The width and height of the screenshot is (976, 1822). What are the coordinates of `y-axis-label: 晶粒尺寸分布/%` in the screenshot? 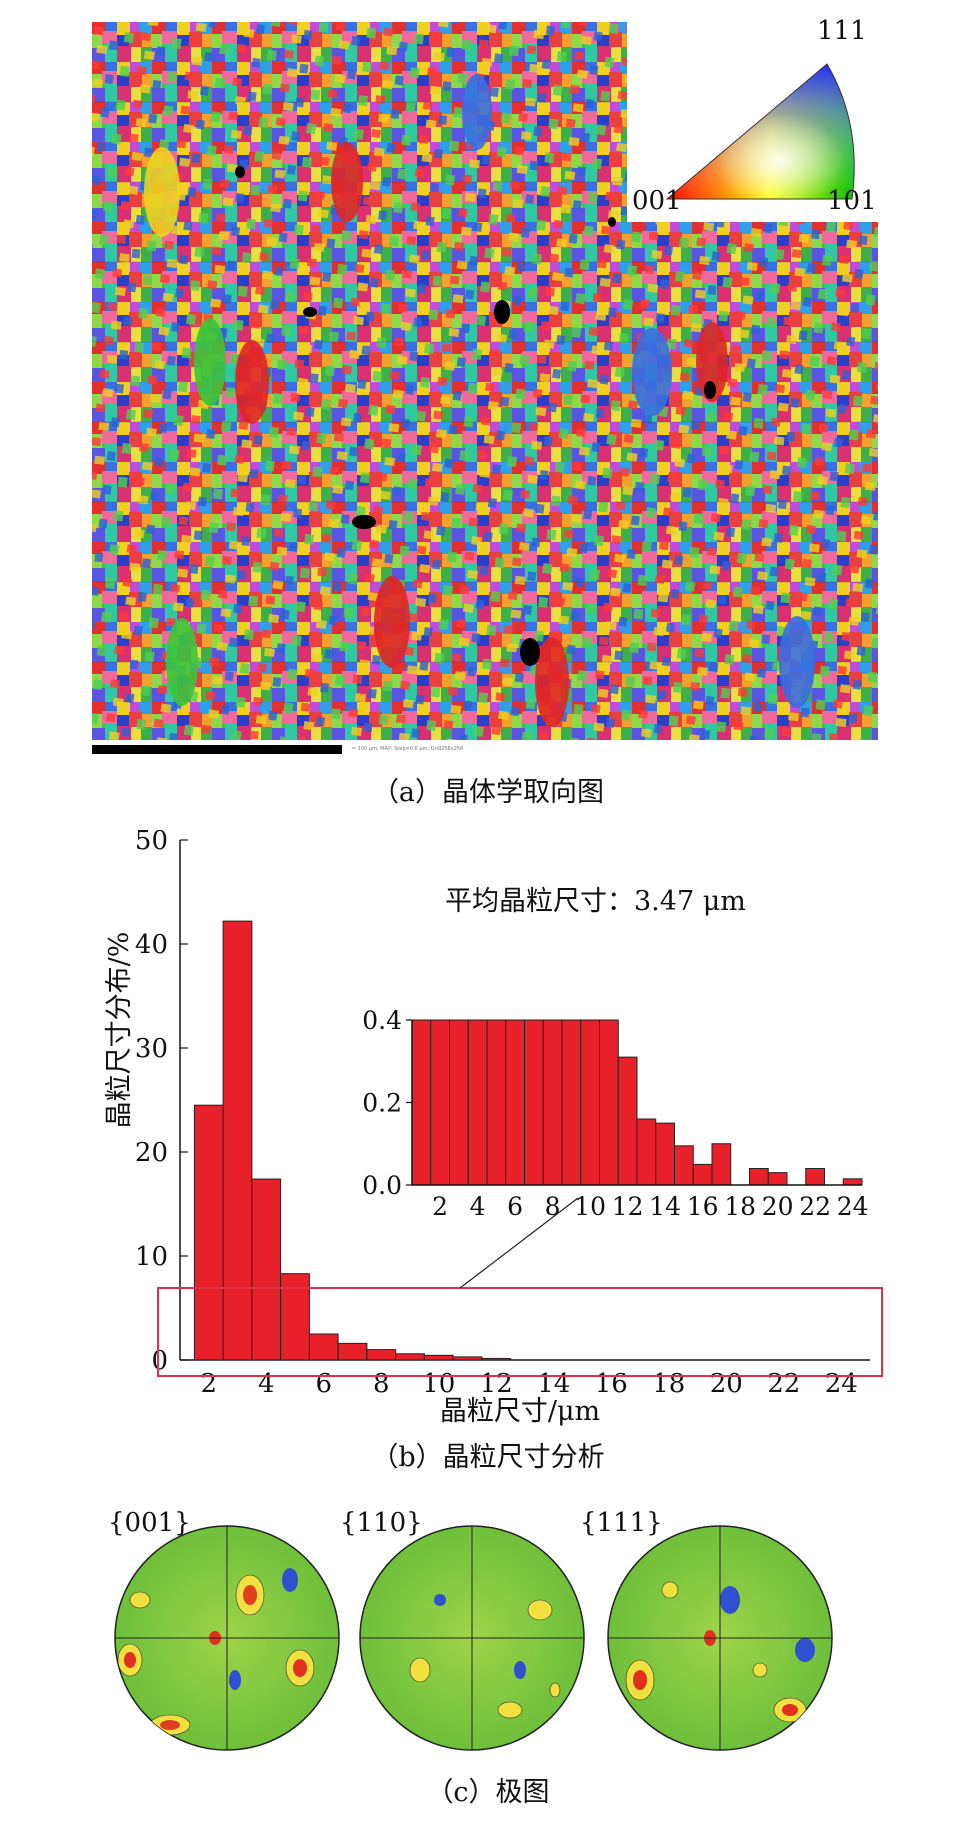 It's located at (119, 1030).